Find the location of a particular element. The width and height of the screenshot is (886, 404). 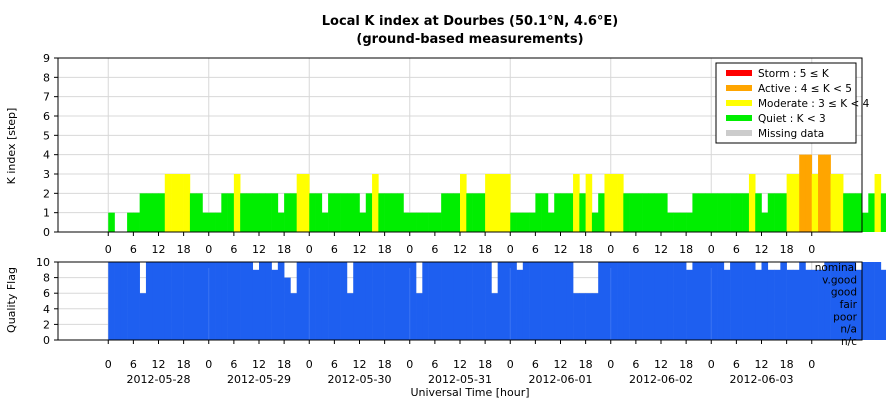

legend-label: Active : 4 ≤ K < 5 is located at coordinates (805, 89).